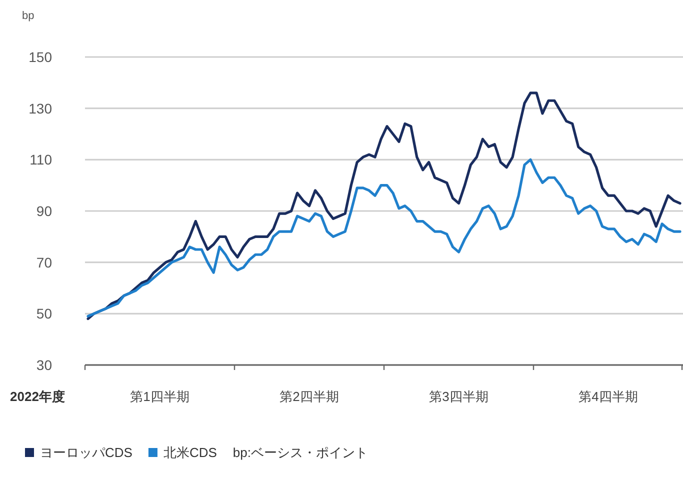 This screenshot has width=683, height=504. I want to click on x-tick-label: 第2四半期, so click(309, 396).